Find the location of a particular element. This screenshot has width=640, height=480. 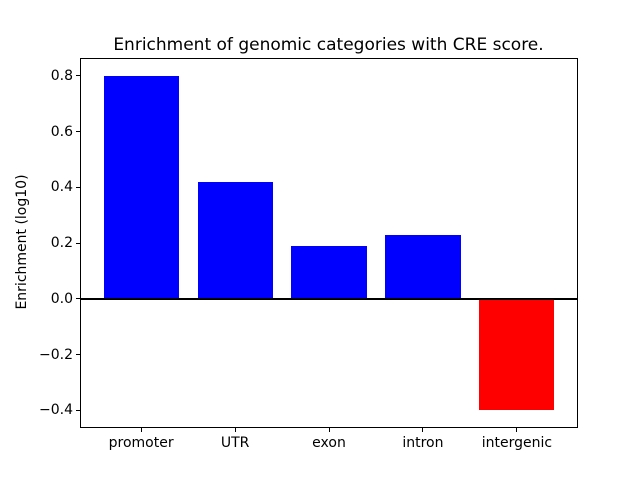

bar-promoter is located at coordinates (141, 187).